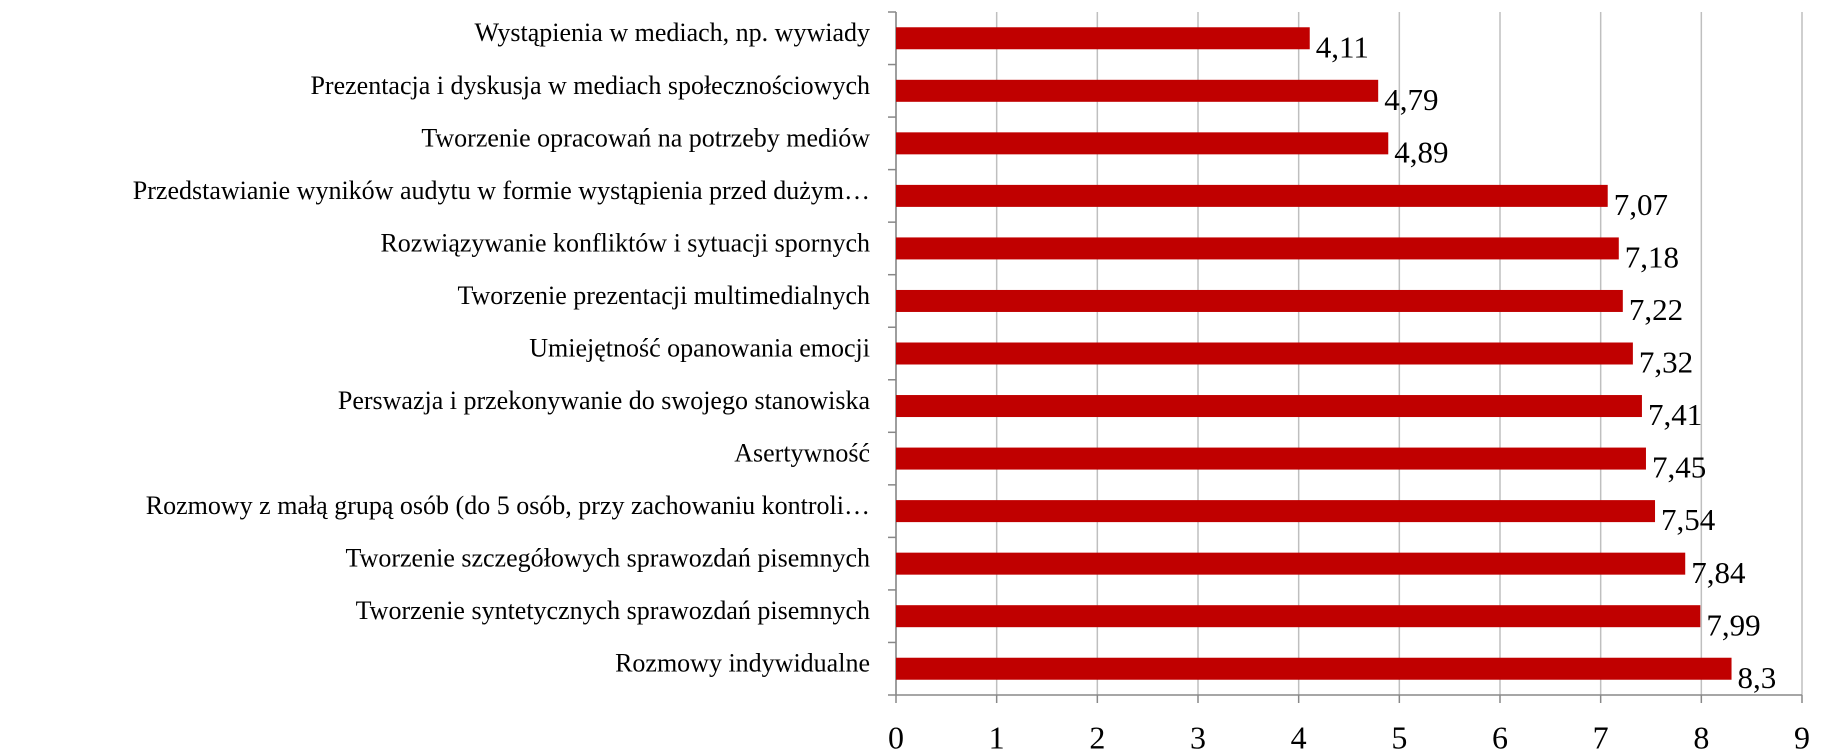 This screenshot has height=756, width=1825. Describe the element at coordinates (1342, 46) in the screenshot. I see `value-label: 4,11` at that location.